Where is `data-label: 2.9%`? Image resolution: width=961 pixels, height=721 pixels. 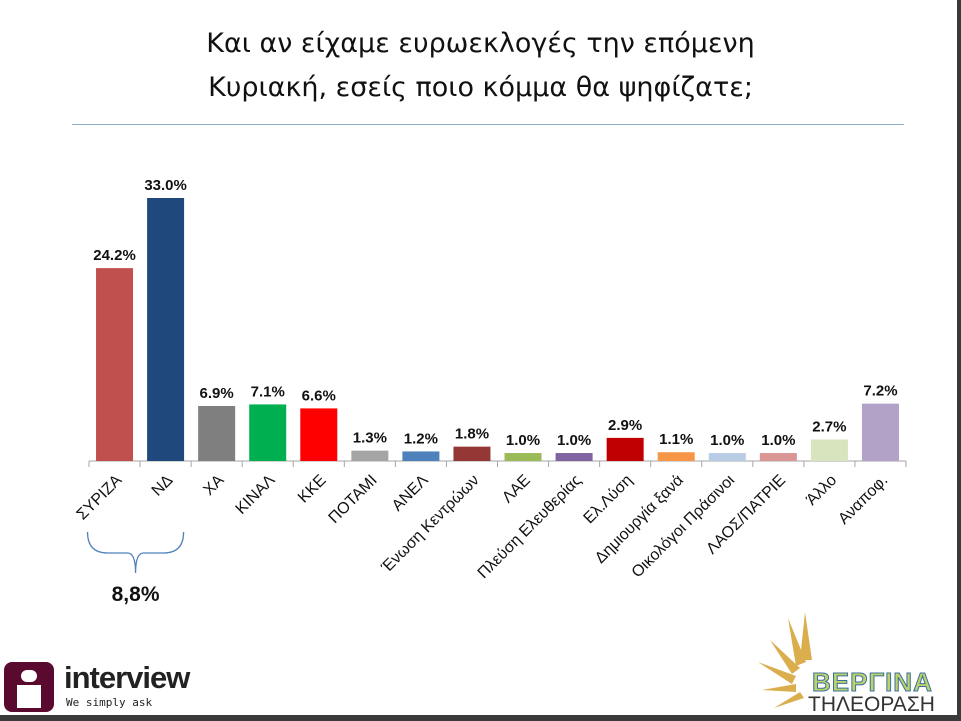 data-label: 2.9% is located at coordinates (625, 425).